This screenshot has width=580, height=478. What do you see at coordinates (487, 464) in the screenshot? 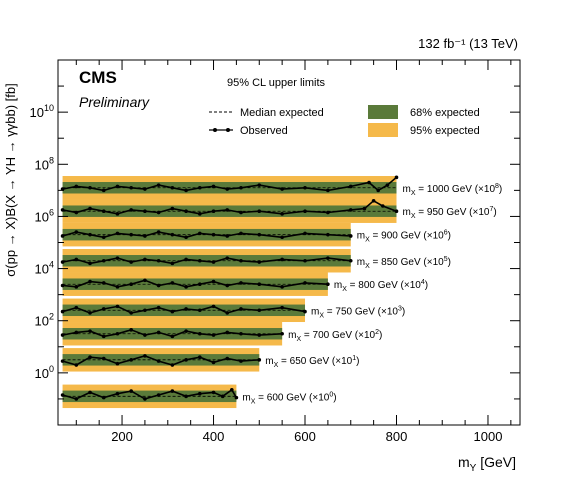
I see `x-axis-label: mY [GeV]` at bounding box center [487, 464].